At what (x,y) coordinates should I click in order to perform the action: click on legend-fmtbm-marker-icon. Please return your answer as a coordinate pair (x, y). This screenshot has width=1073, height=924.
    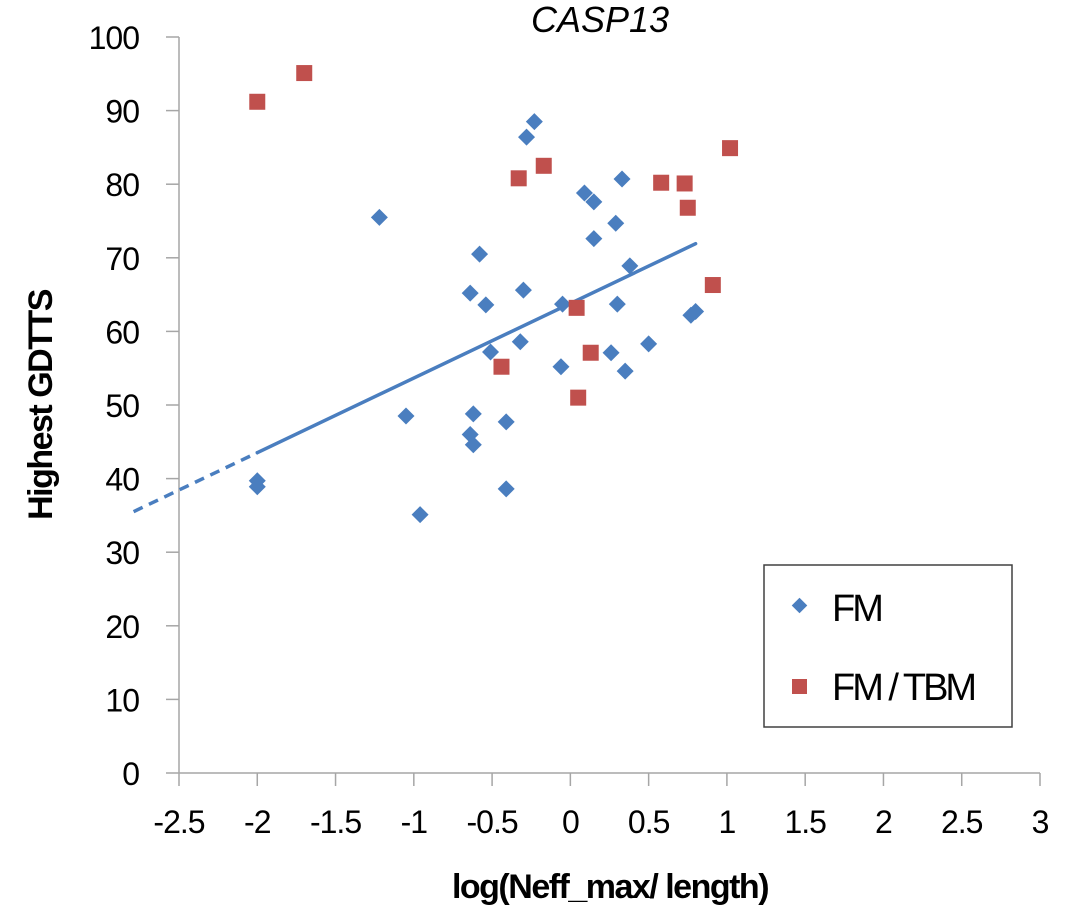
    Looking at the image, I should click on (799, 686).